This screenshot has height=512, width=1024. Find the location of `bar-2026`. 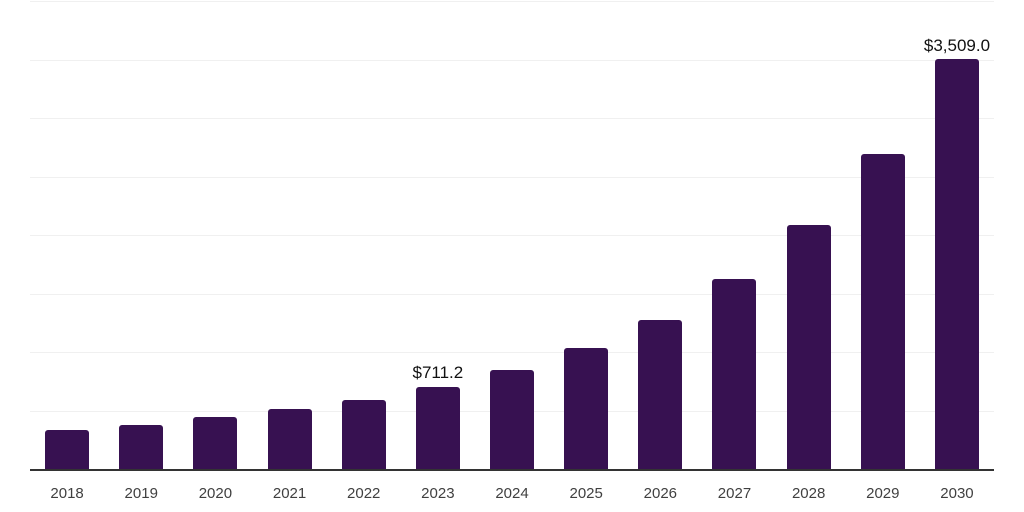

bar-2026 is located at coordinates (660, 395).